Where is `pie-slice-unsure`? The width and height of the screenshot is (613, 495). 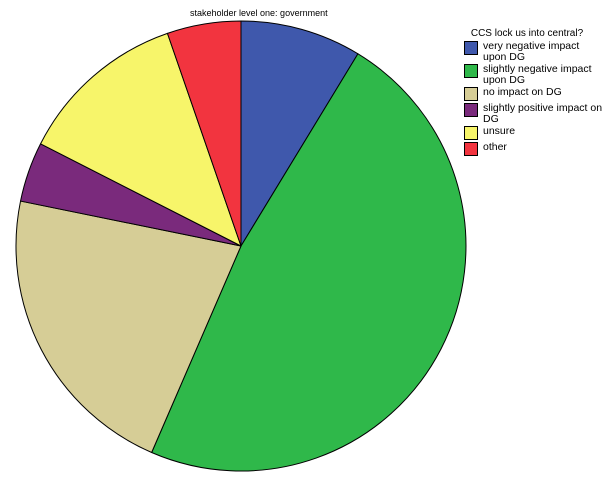 pie-slice-unsure is located at coordinates (141, 139).